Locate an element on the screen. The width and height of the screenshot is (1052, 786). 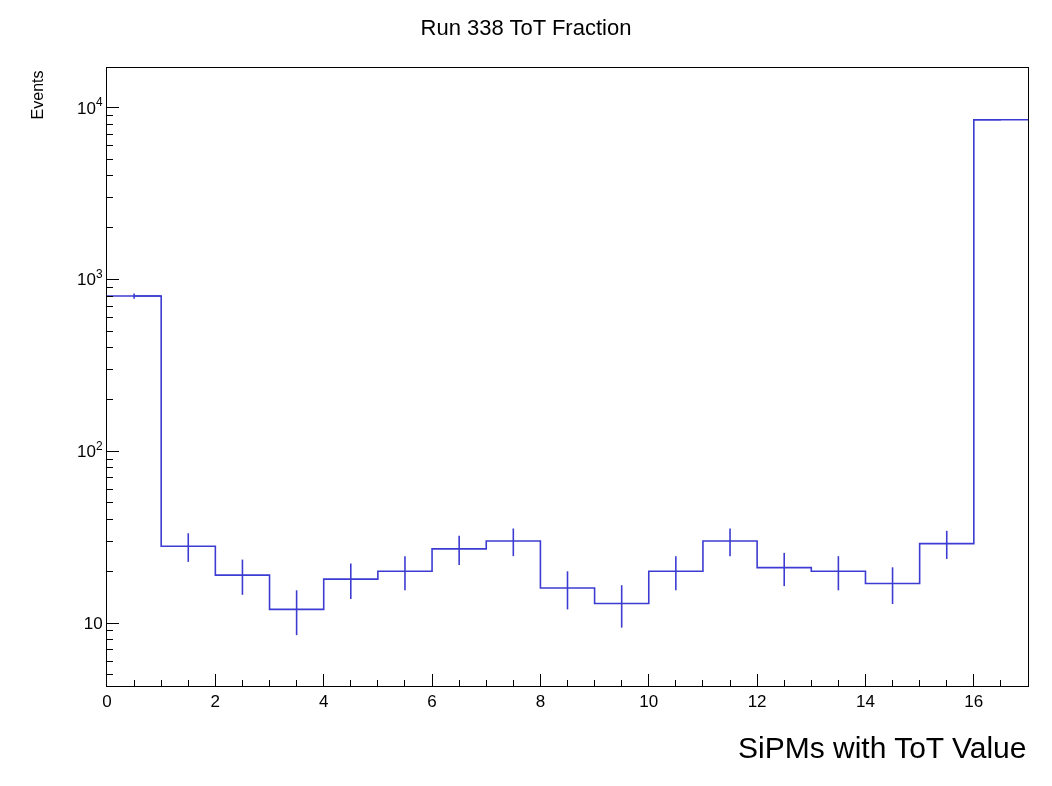
x-tick-label: 0 is located at coordinates (107, 702).